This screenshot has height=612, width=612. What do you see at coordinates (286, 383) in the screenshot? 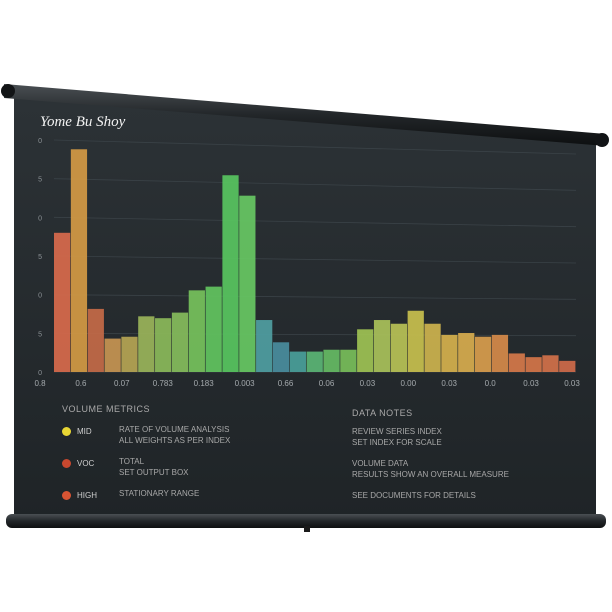
I see `x-tick-label: 0.66` at bounding box center [286, 383].